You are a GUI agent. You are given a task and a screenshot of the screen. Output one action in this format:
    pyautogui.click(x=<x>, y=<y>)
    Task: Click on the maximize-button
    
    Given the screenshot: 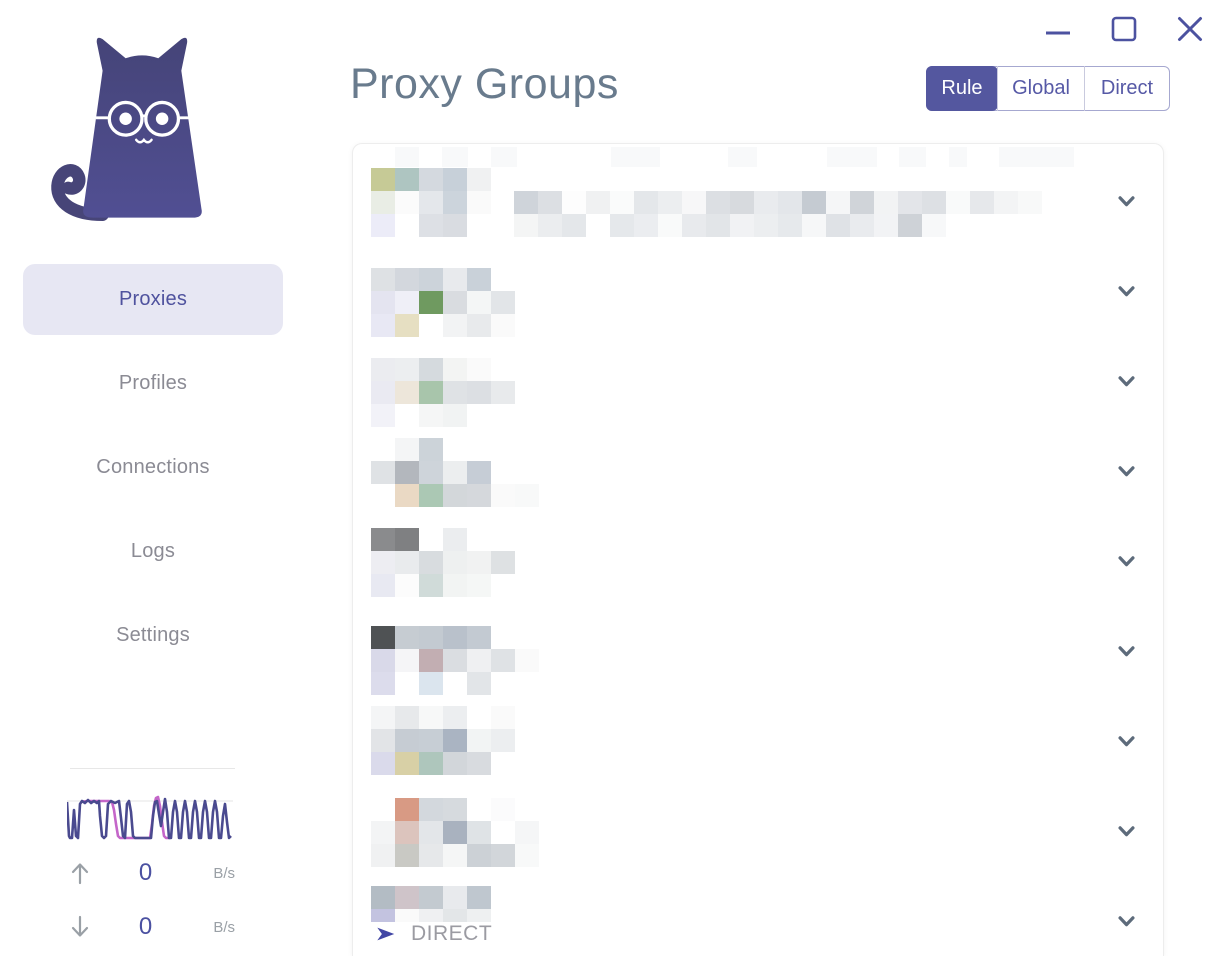 What is the action you would take?
    pyautogui.click(x=1124, y=29)
    